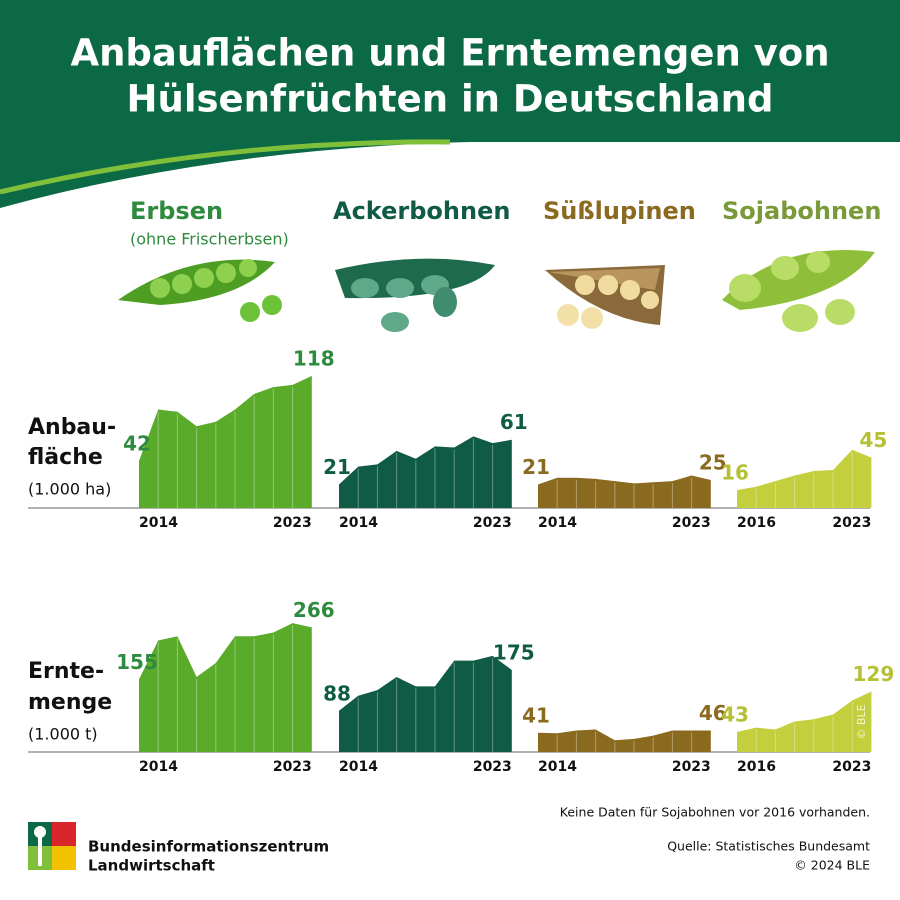 Image resolution: width=900 pixels, height=900 pixels. Describe the element at coordinates (66, 671) in the screenshot. I see `row-label: Ernte-` at that location.